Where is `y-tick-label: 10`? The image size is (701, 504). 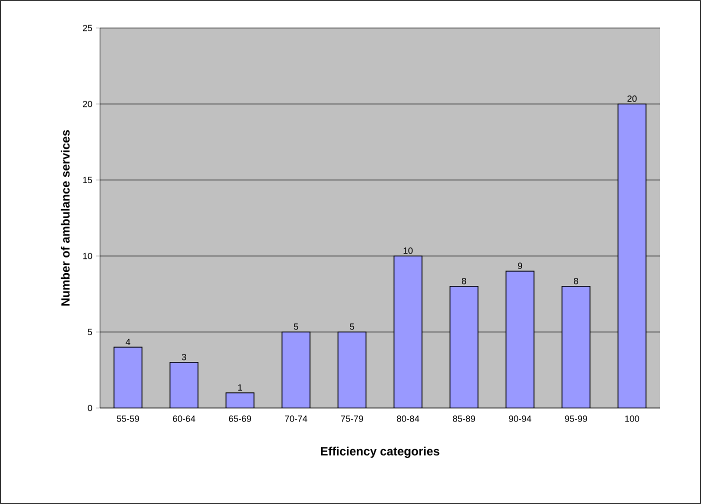
y-tick-label: 10 is located at coordinates (87, 256).